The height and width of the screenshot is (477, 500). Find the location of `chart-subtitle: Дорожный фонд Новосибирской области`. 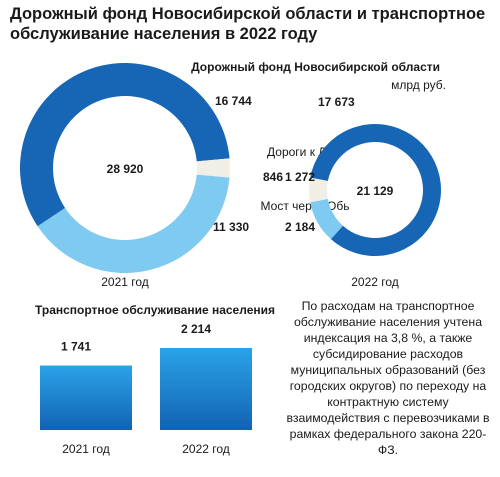

chart-subtitle: Дорожный фонд Новосибирской области is located at coordinates (315, 67).